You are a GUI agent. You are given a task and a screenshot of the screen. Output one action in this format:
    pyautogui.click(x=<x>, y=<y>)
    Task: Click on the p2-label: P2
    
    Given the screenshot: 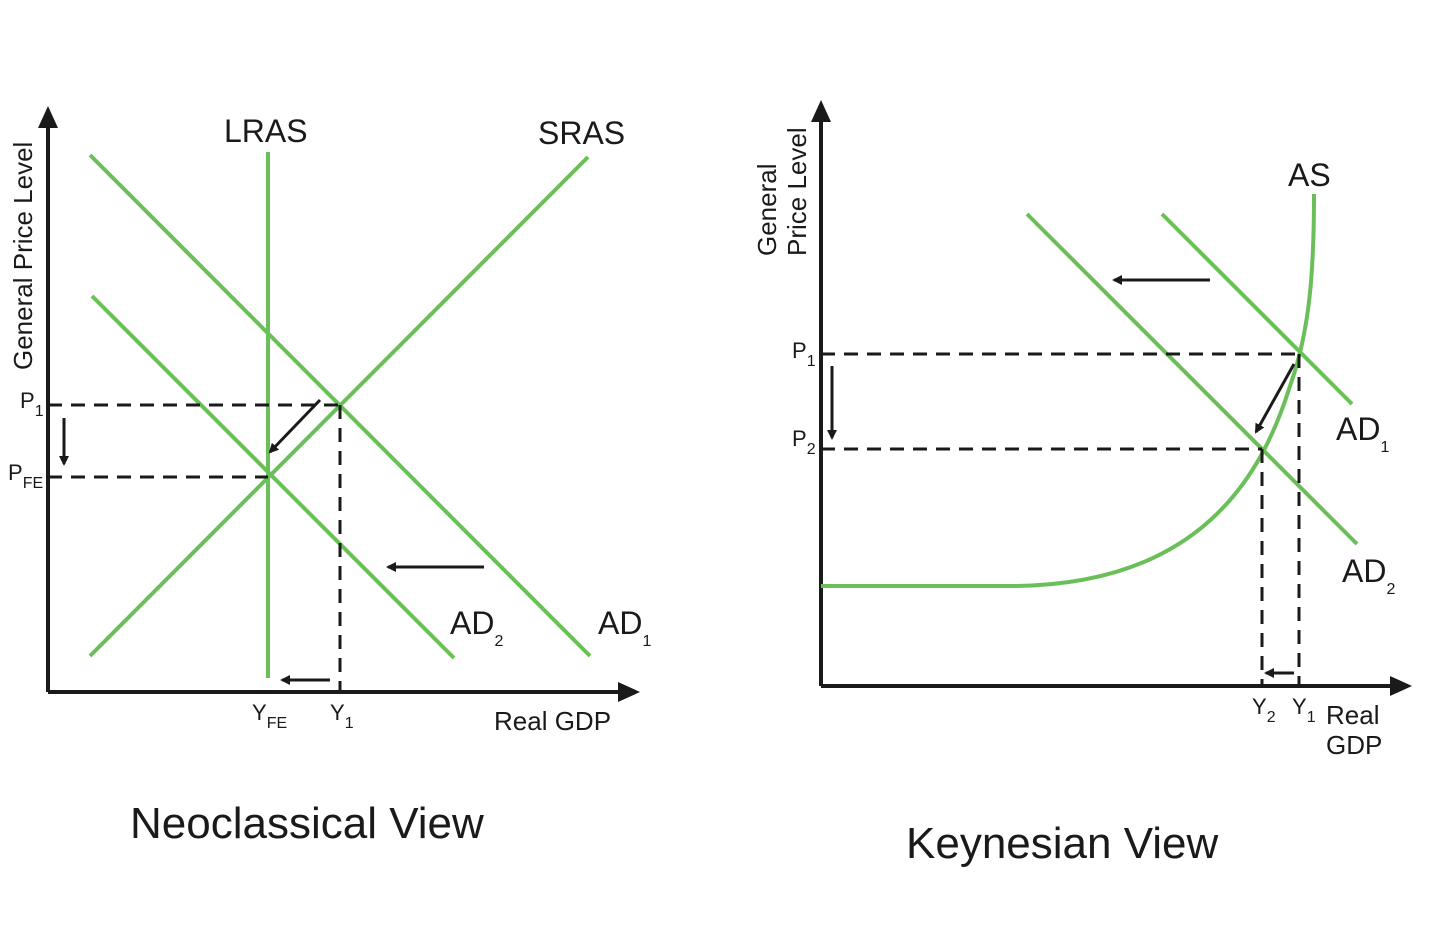 What is the action you would take?
    pyautogui.click(x=804, y=442)
    